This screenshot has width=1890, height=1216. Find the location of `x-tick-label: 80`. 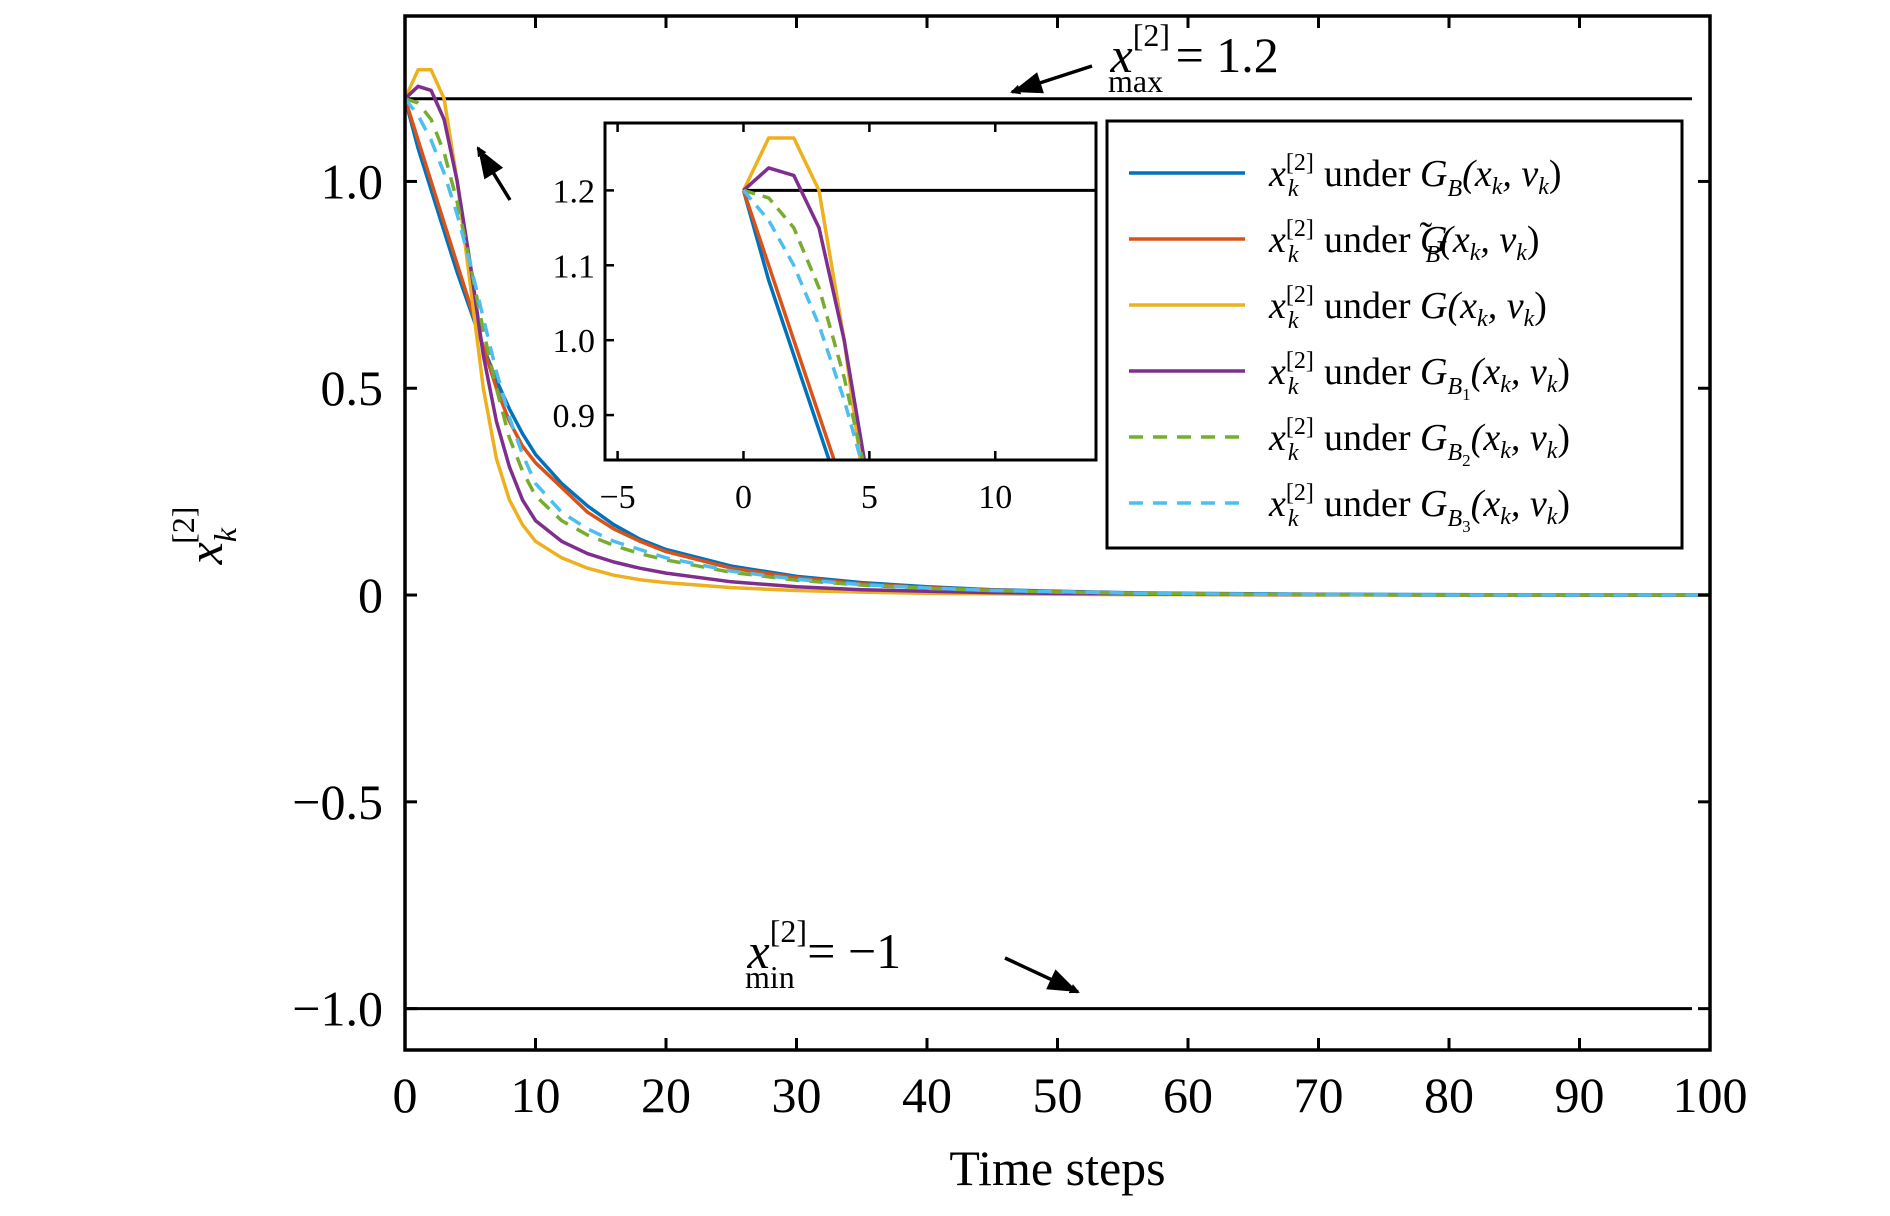

x-tick-label: 80 is located at coordinates (1449, 1095).